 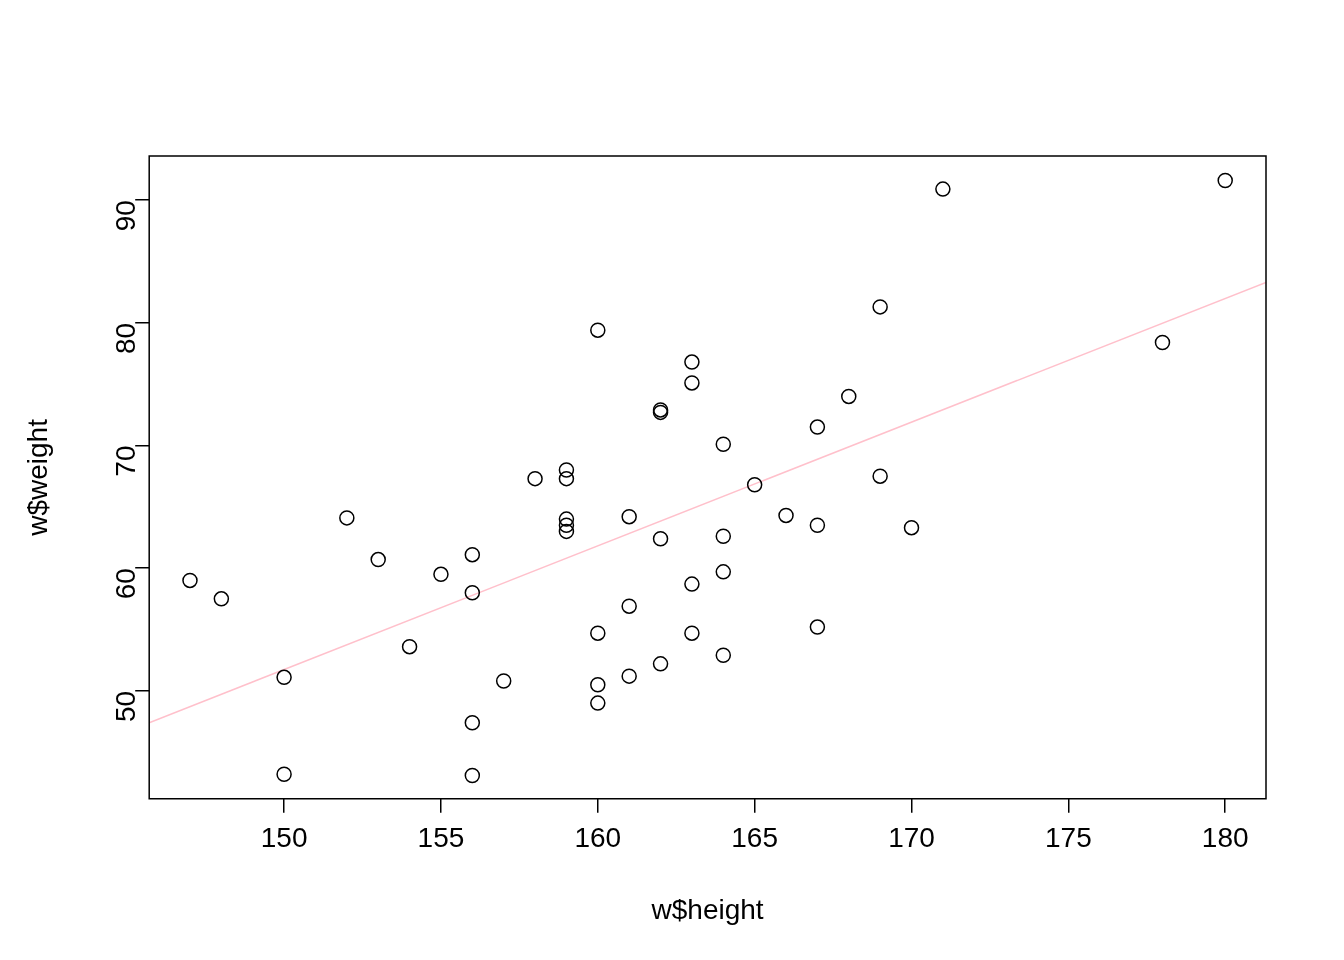 What do you see at coordinates (125, 584) in the screenshot?
I see `y-tick-label: 60` at bounding box center [125, 584].